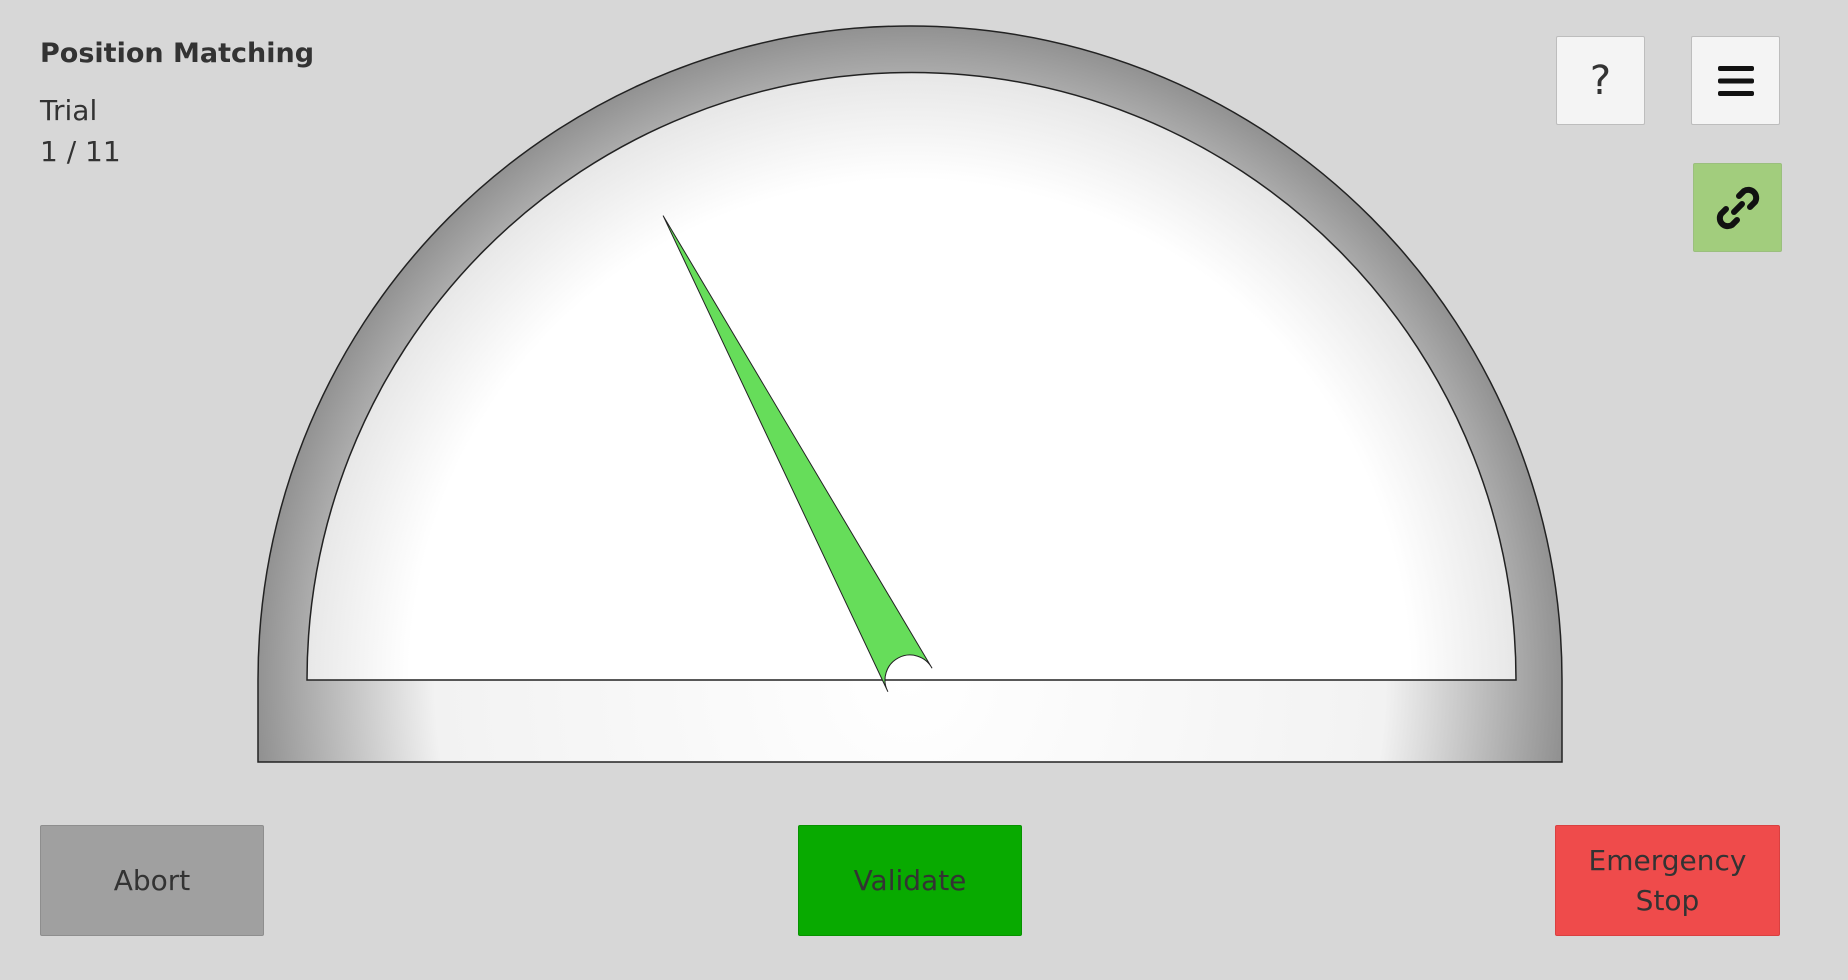 Image resolution: width=1848 pixels, height=980 pixels. I want to click on validate-button: Validate, so click(910, 880).